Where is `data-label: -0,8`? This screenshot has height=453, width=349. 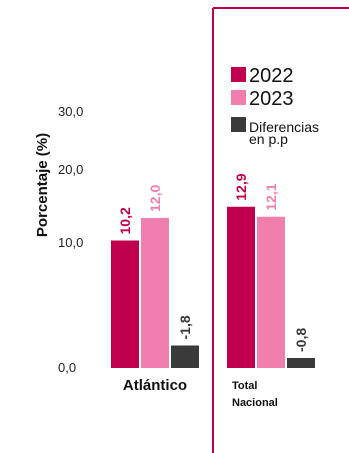
data-label: -0,8 is located at coordinates (301, 340).